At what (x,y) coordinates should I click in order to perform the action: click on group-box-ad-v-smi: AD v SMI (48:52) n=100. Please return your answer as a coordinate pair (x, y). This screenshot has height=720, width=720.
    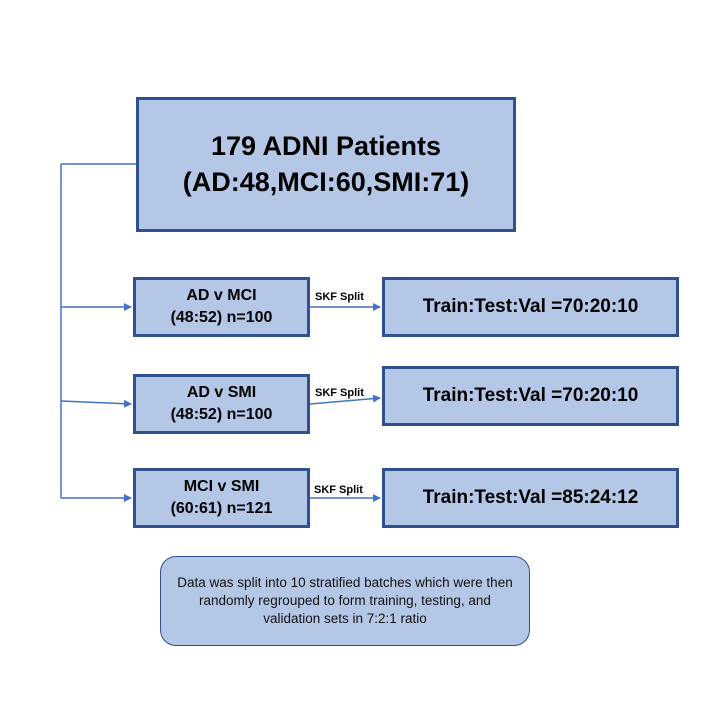
    Looking at the image, I should click on (221, 404).